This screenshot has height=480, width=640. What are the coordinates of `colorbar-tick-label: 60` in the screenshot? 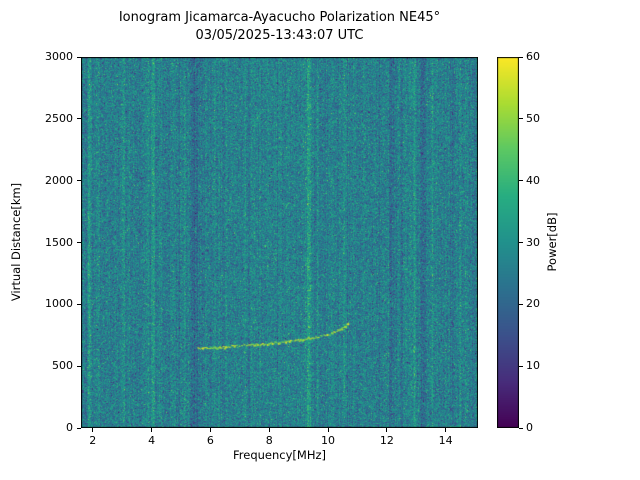 It's located at (533, 56).